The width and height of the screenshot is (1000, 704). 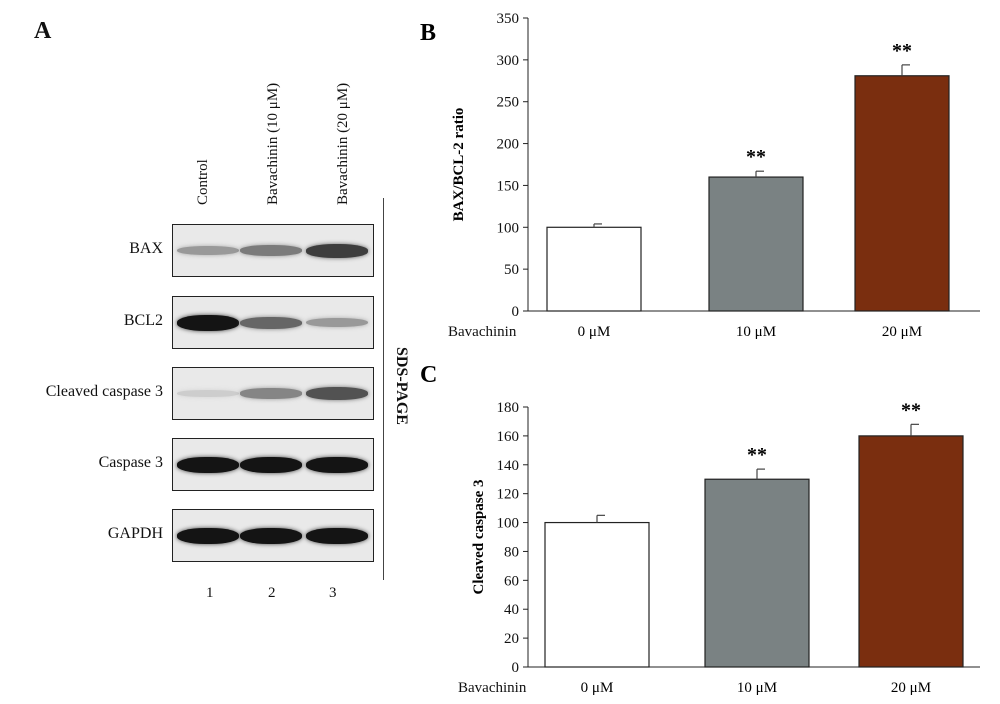 I want to click on y-tick-label: 20, so click(x=511, y=639).